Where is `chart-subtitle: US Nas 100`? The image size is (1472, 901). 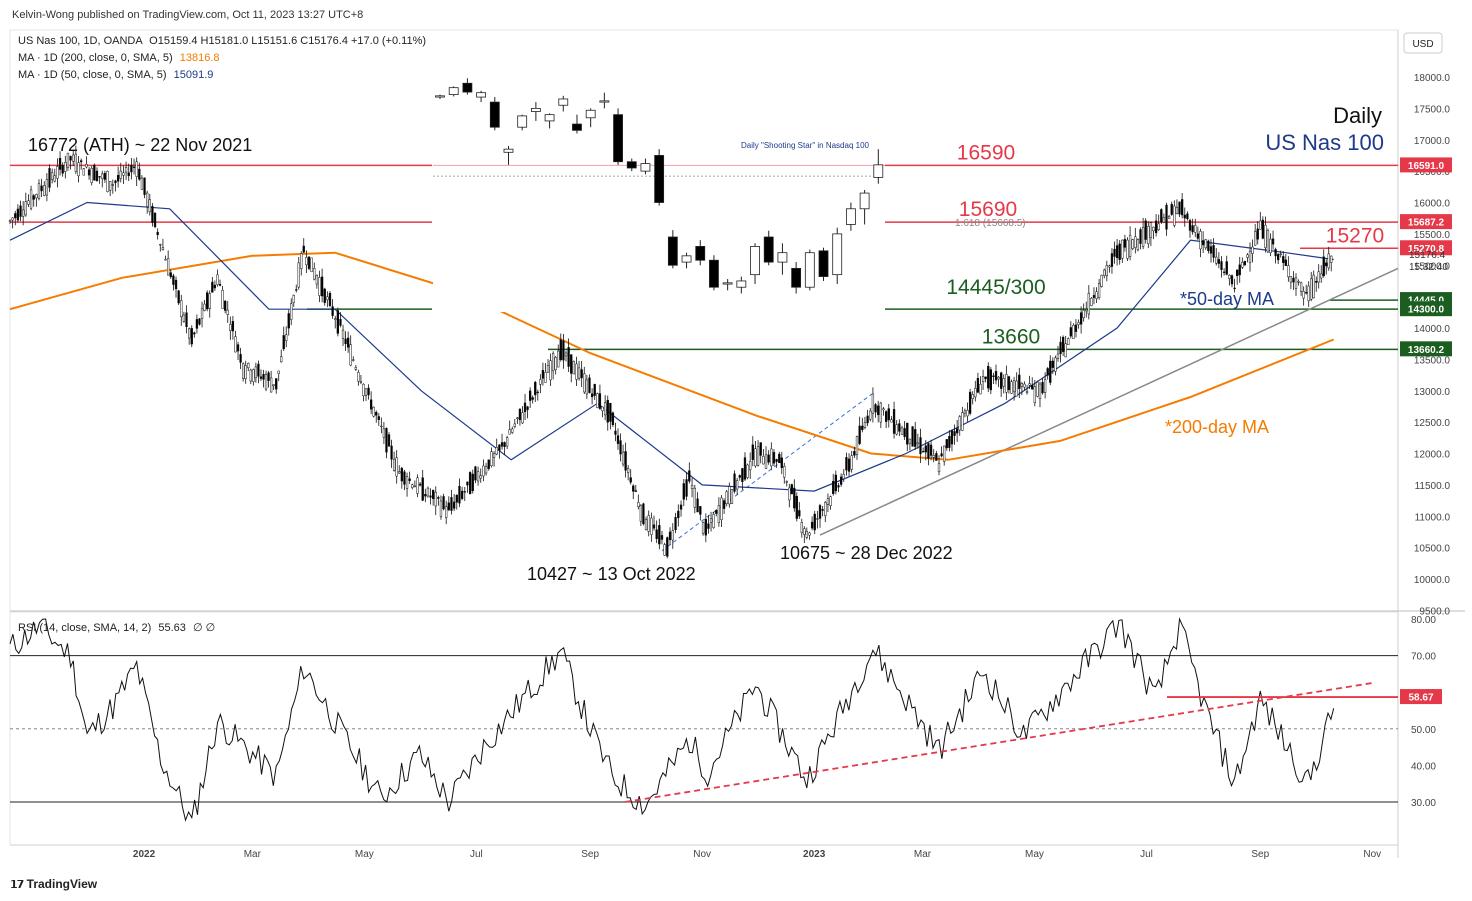 chart-subtitle: US Nas 100 is located at coordinates (1324, 142).